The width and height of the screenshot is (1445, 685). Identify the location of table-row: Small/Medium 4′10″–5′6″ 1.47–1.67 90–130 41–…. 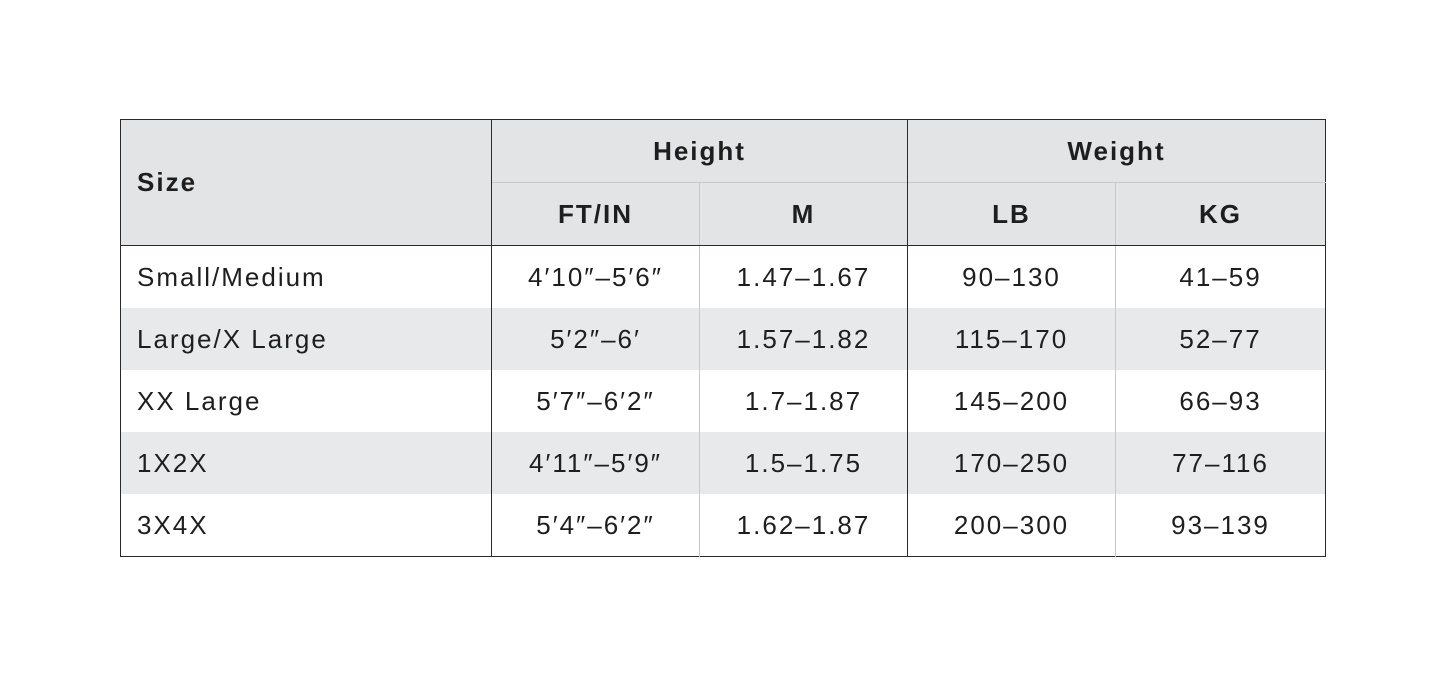
(723, 276).